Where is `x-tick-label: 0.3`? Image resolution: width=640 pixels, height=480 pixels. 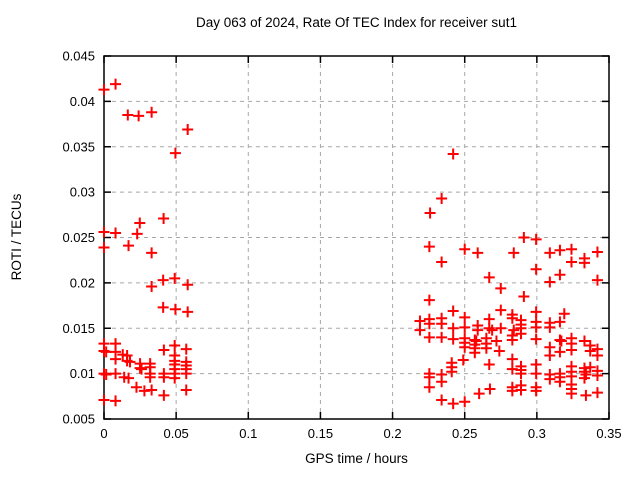
x-tick-label: 0.3 is located at coordinates (537, 433).